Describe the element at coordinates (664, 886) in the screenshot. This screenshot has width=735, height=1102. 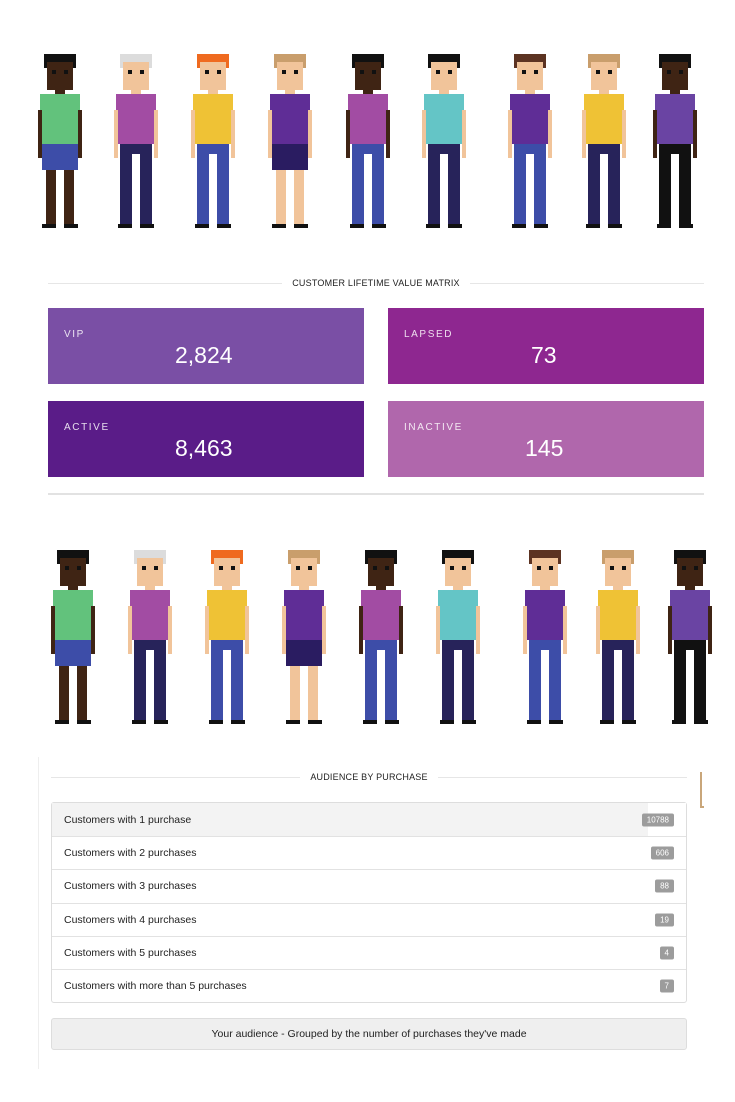
I see `count-badge: 88` at that location.